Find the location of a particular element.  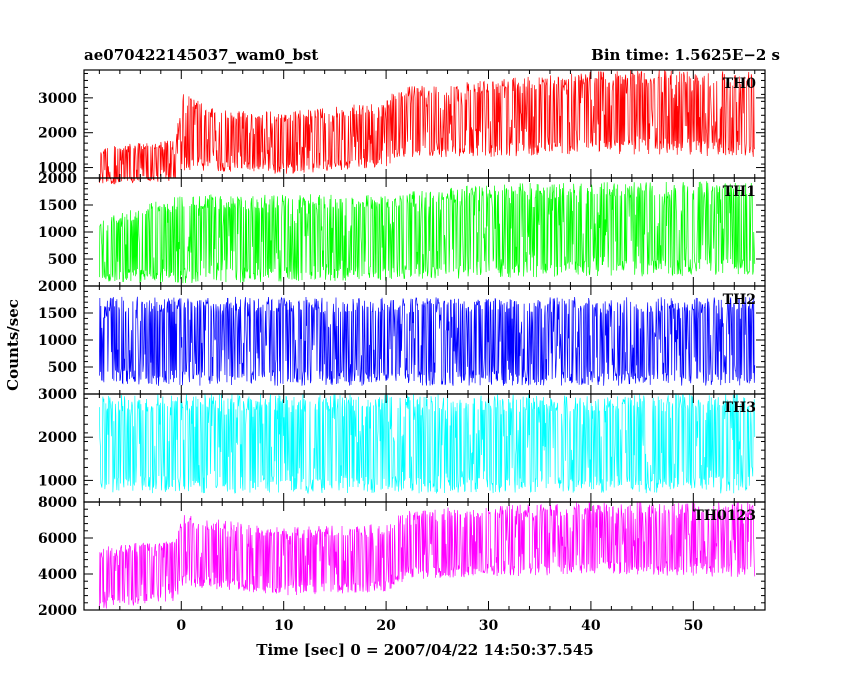

x-tick-label: 40 is located at coordinates (591, 626).